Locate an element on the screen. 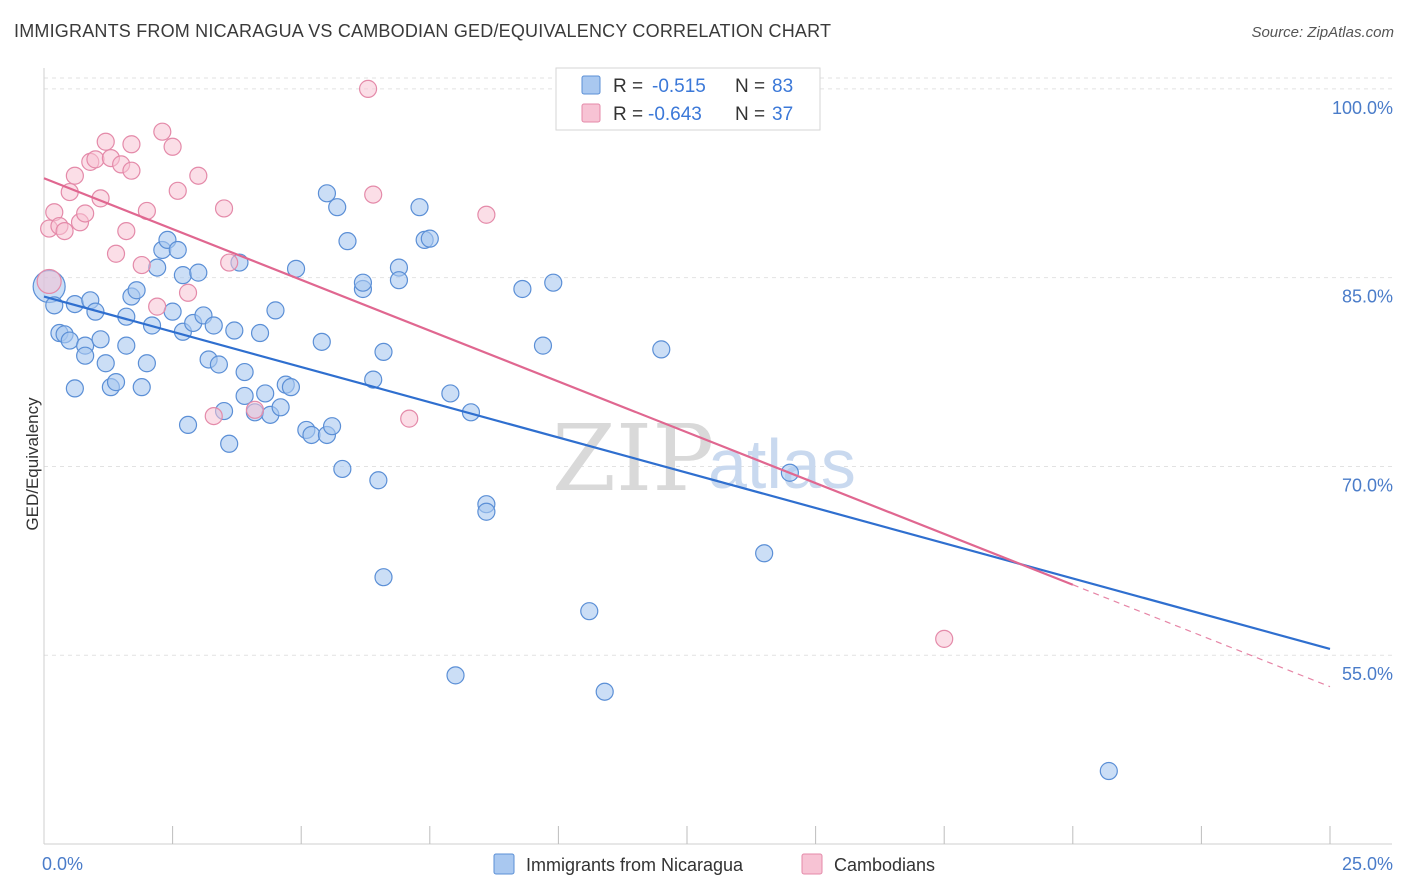  legend-swatch-nicaragua is located at coordinates (591, 85).